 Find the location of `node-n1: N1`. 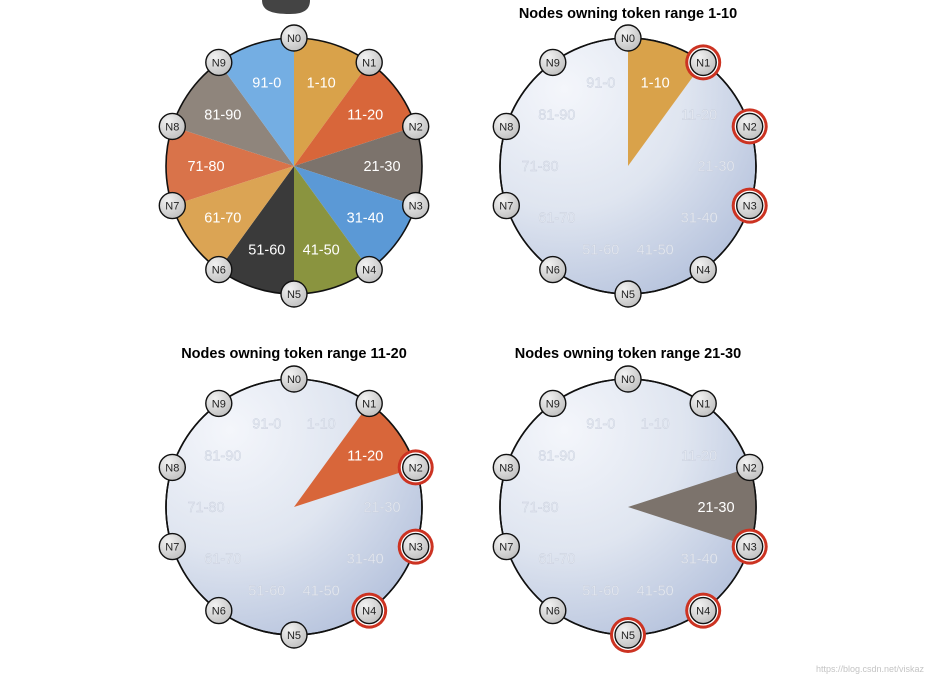

node-n1: N1 is located at coordinates (369, 403).